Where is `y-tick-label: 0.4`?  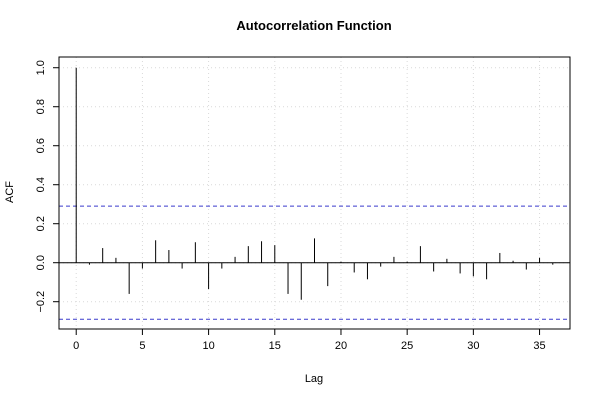
y-tick-label: 0.4 is located at coordinates (41, 184).